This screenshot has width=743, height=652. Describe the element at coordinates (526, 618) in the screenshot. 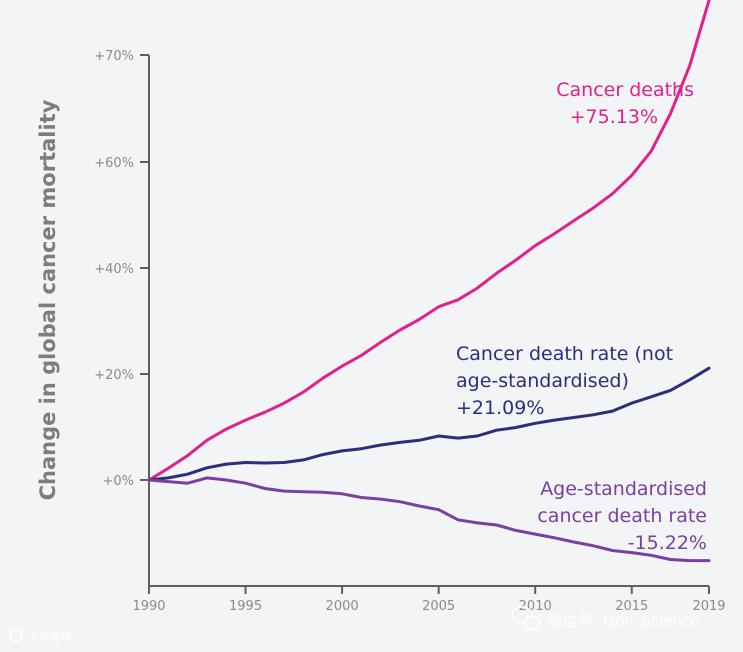

I see `wechat-icon` at that location.